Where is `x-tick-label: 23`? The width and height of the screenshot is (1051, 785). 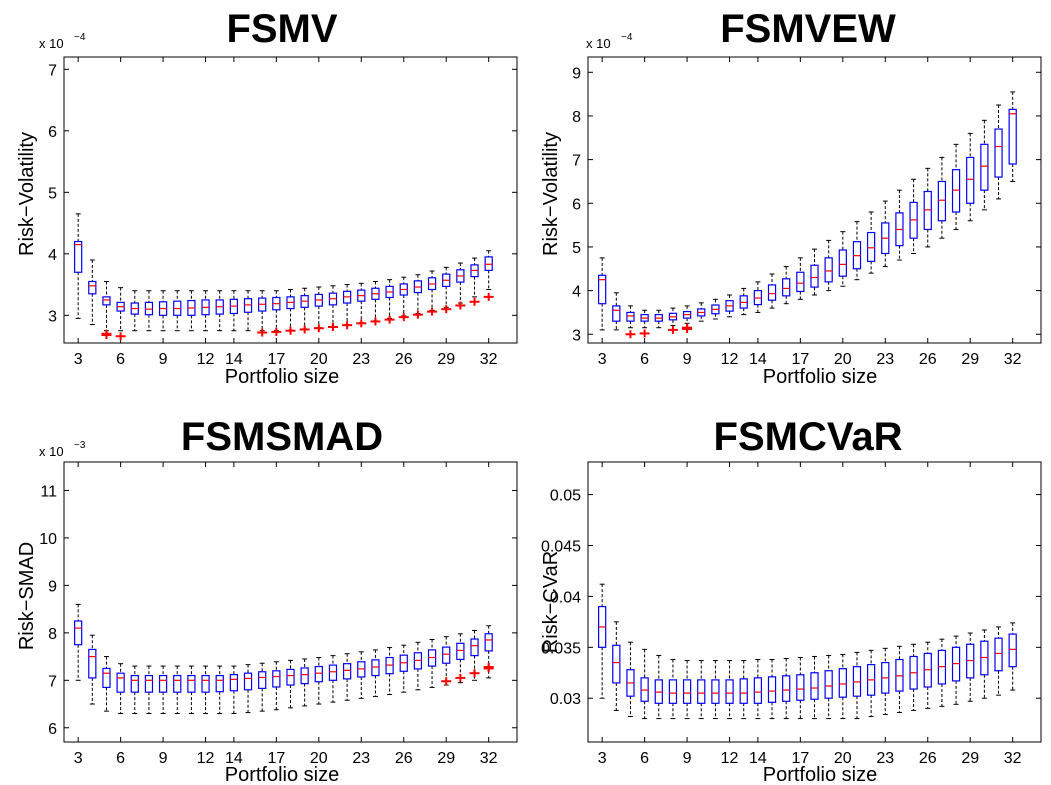
x-tick-label: 23 is located at coordinates (885, 359).